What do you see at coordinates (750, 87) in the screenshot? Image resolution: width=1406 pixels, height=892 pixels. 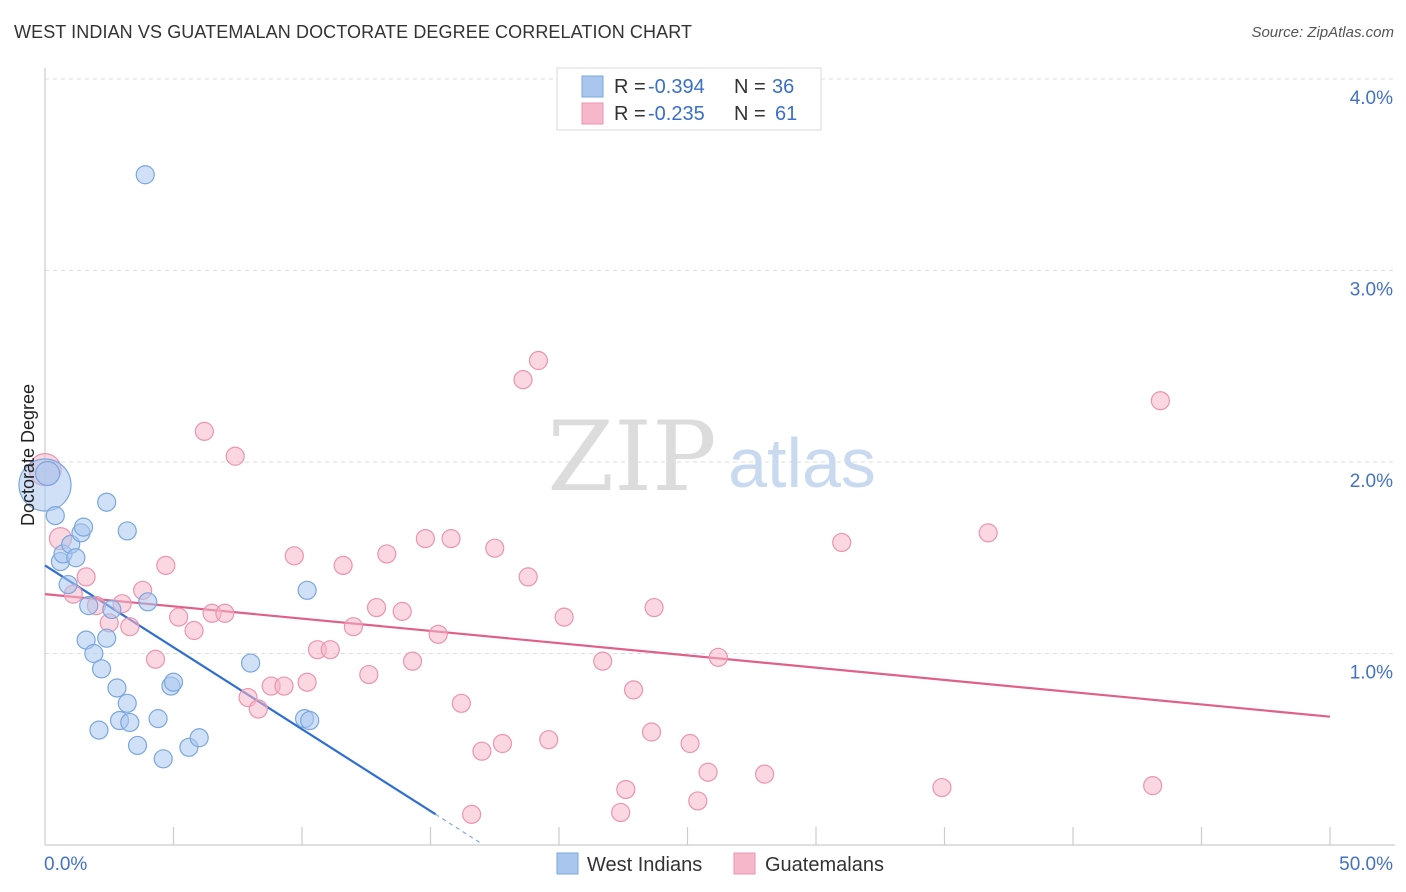 I see `legend-n-label-0: N =` at bounding box center [750, 87].